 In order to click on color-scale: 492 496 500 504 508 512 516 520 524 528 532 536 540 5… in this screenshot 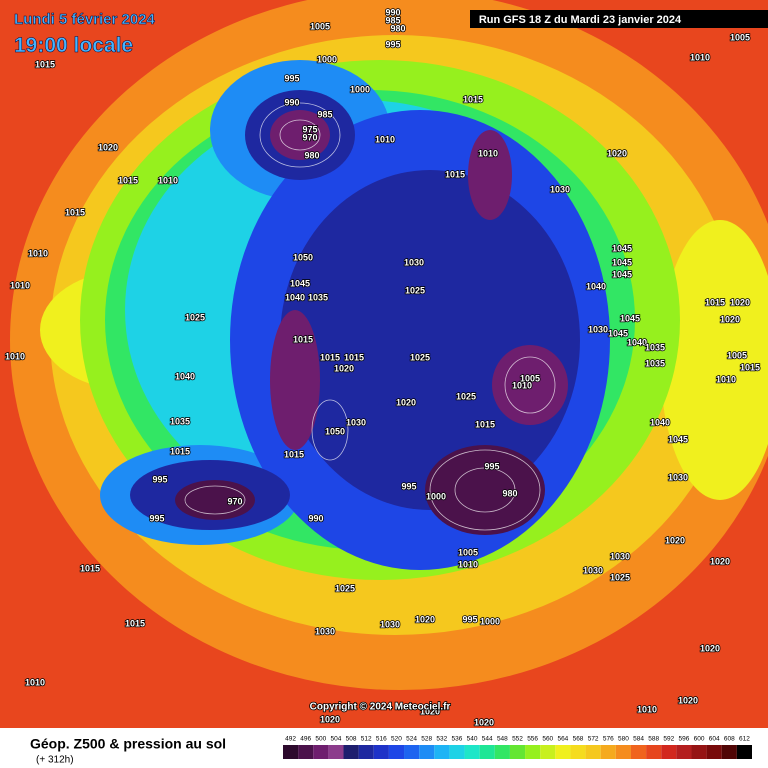, I will do `click(517, 747)`.